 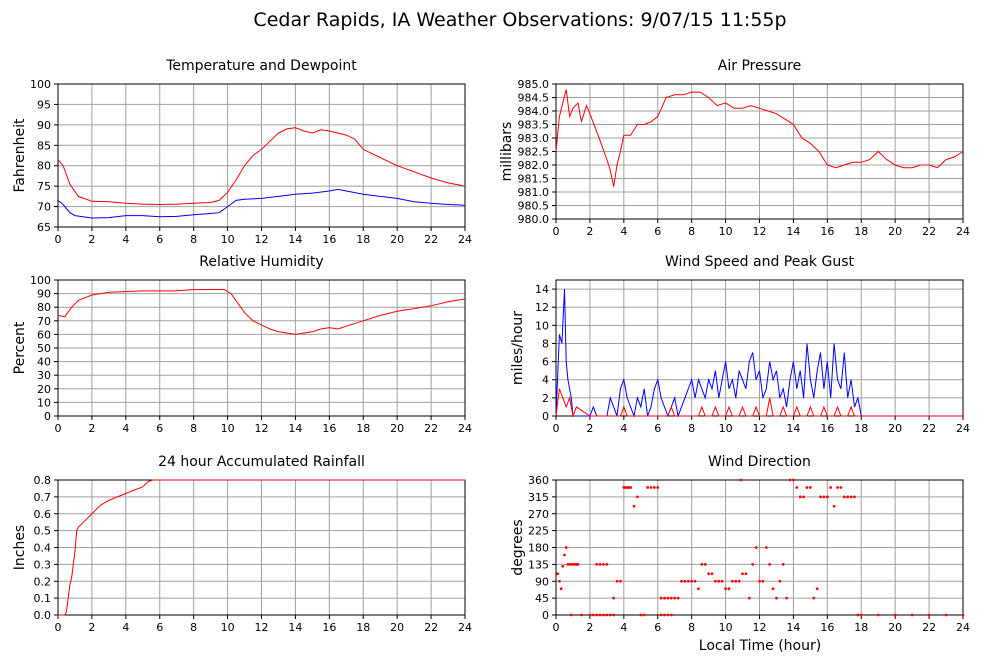 What do you see at coordinates (20, 155) in the screenshot?
I see `temperature-y-axis-label: Fahrenheit` at bounding box center [20, 155].